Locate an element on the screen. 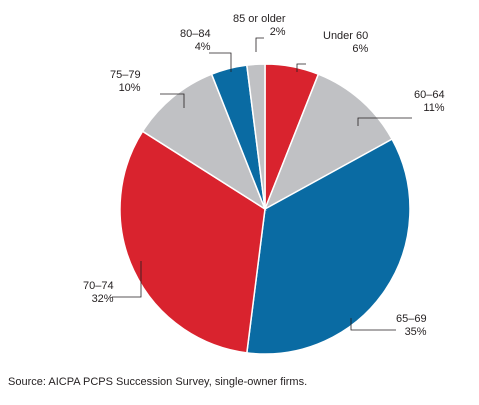  slice-value-label: 6% is located at coordinates (360, 49).